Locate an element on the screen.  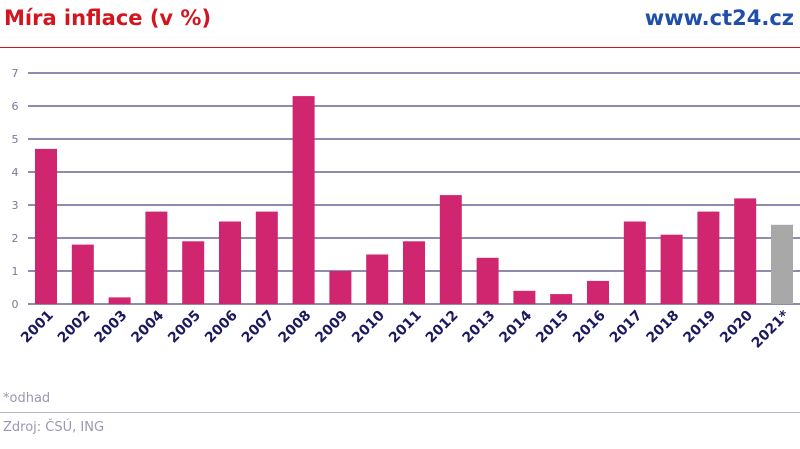
x-tick-label: 2010 is located at coordinates (368, 326).